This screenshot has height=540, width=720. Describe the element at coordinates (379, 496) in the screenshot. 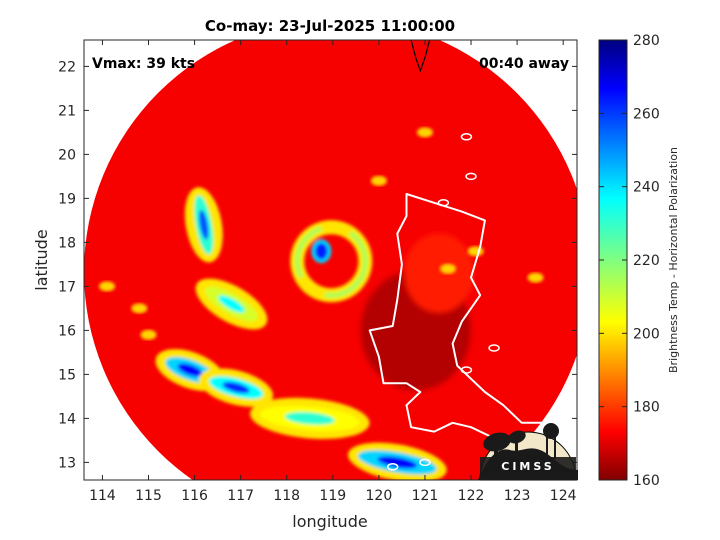

I see `x-tick-label: 120` at that location.